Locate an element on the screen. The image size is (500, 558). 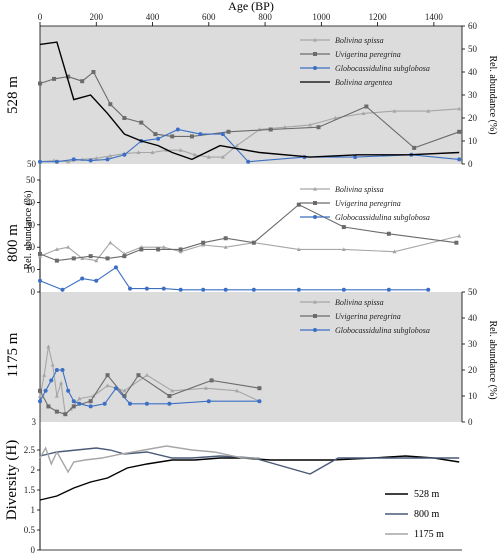
x-tick-label: 1000 is located at coordinates (321, 17).